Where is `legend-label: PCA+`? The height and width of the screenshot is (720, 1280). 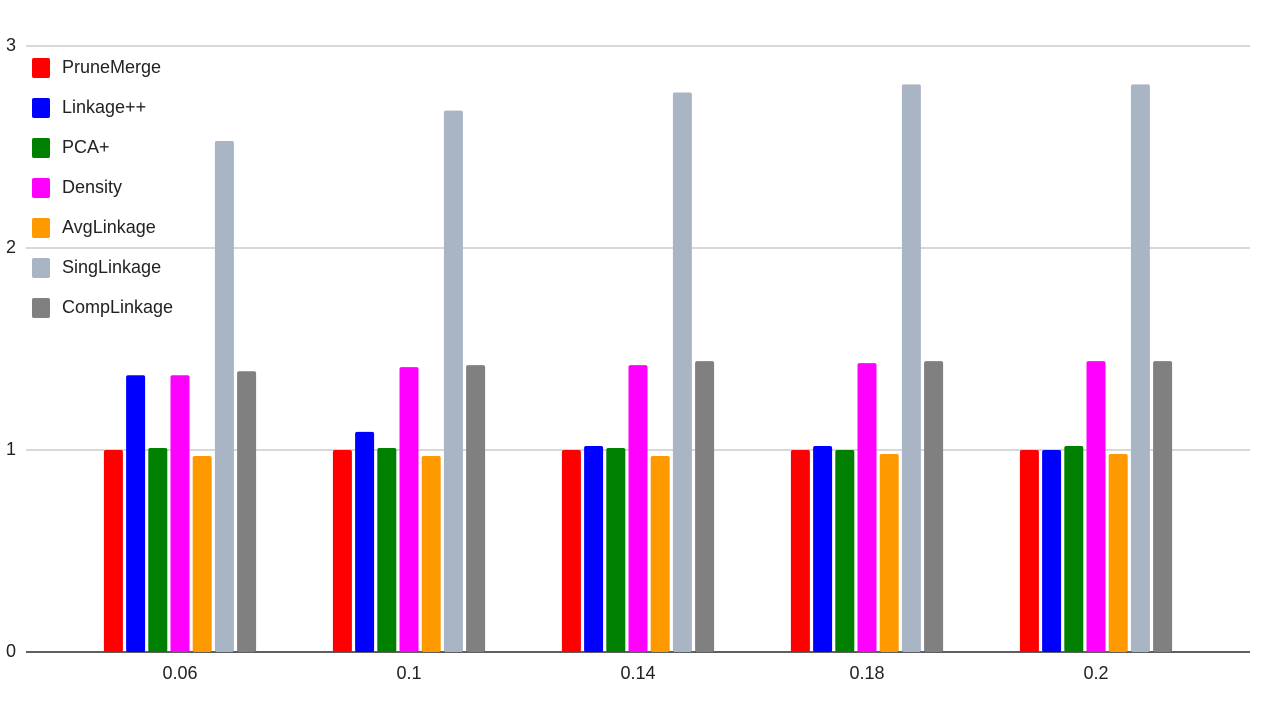 legend-label: PCA+ is located at coordinates (86, 147).